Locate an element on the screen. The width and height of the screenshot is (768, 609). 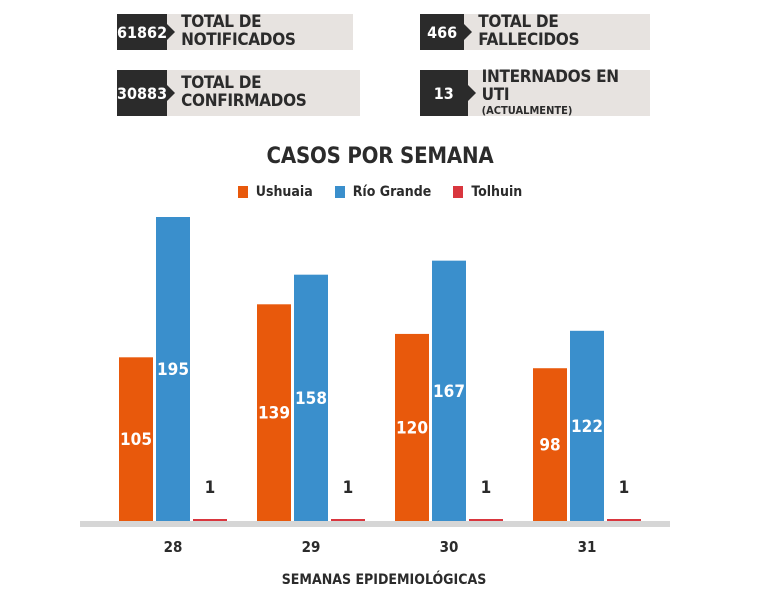
data-label: 98 is located at coordinates (549, 446).